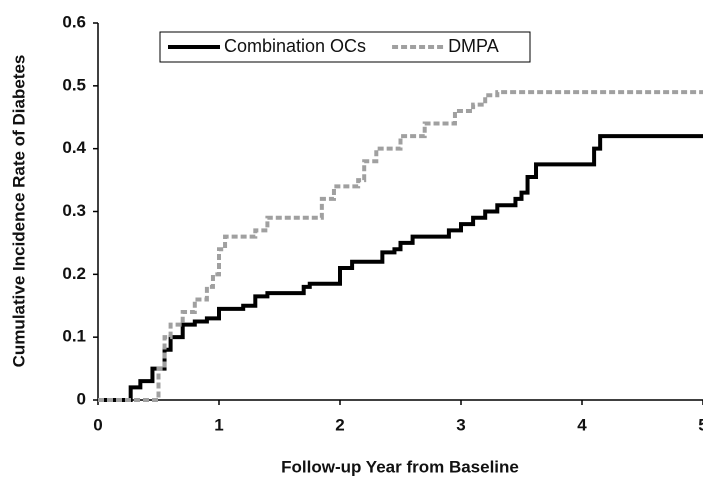 The image size is (703, 485). Describe the element at coordinates (74, 84) in the screenshot. I see `y-tick-label: 0.5` at that location.